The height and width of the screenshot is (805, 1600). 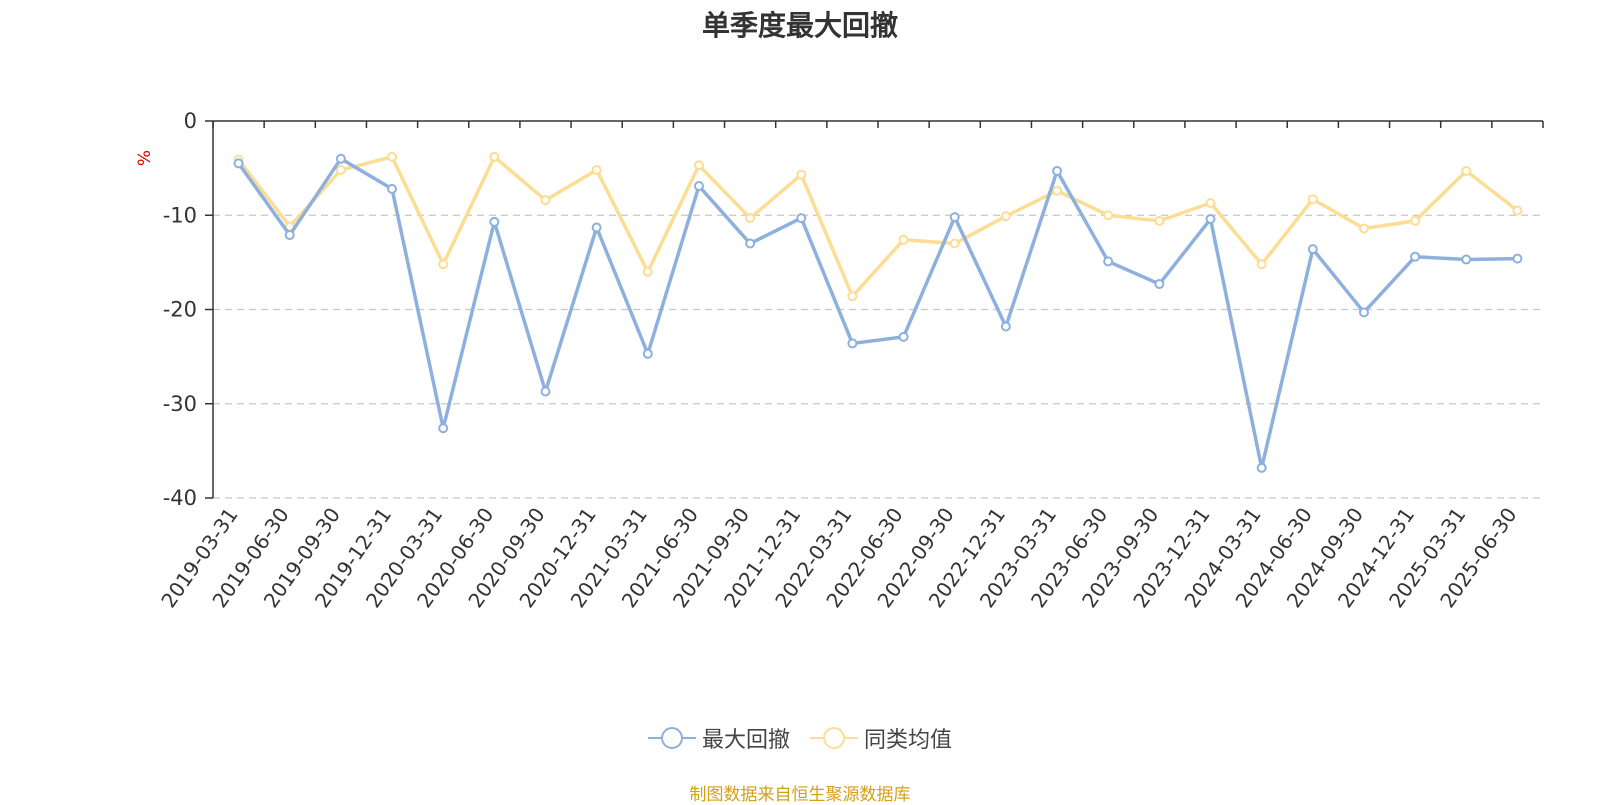 I want to click on y-tick-label: -30, so click(x=180, y=404).